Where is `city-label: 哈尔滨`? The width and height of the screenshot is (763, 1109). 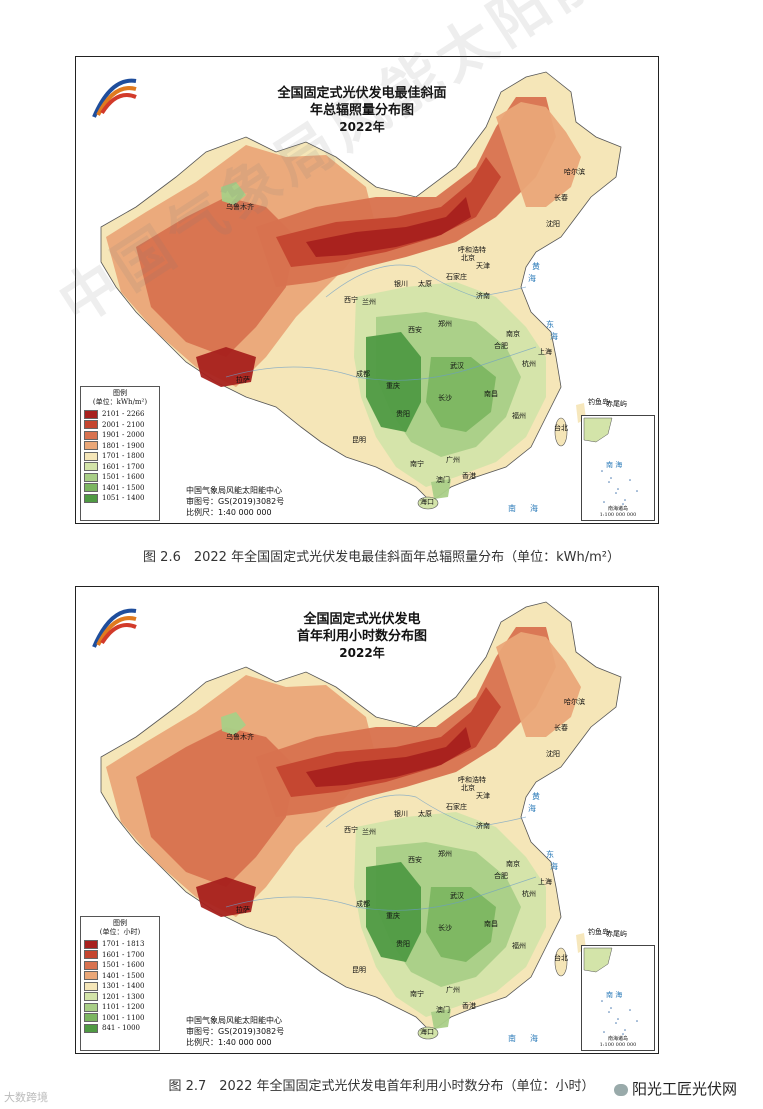
city-label: 哈尔滨 is located at coordinates (574, 702).